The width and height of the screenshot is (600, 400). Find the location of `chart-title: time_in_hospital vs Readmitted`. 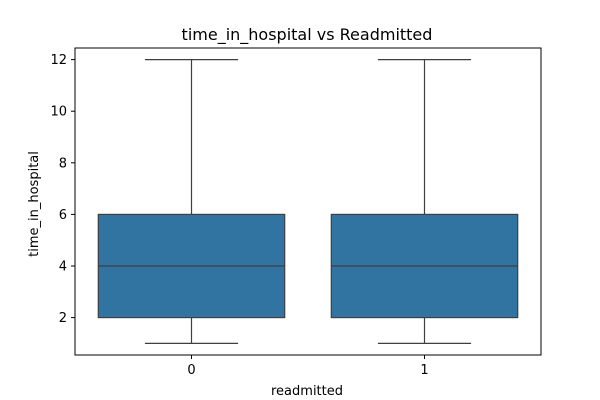

chart-title: time_in_hospital vs Readmitted is located at coordinates (307, 35).